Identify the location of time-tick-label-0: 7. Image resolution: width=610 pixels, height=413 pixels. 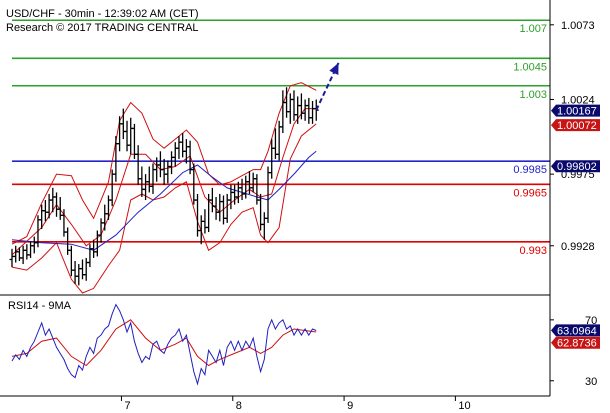
(127, 406).